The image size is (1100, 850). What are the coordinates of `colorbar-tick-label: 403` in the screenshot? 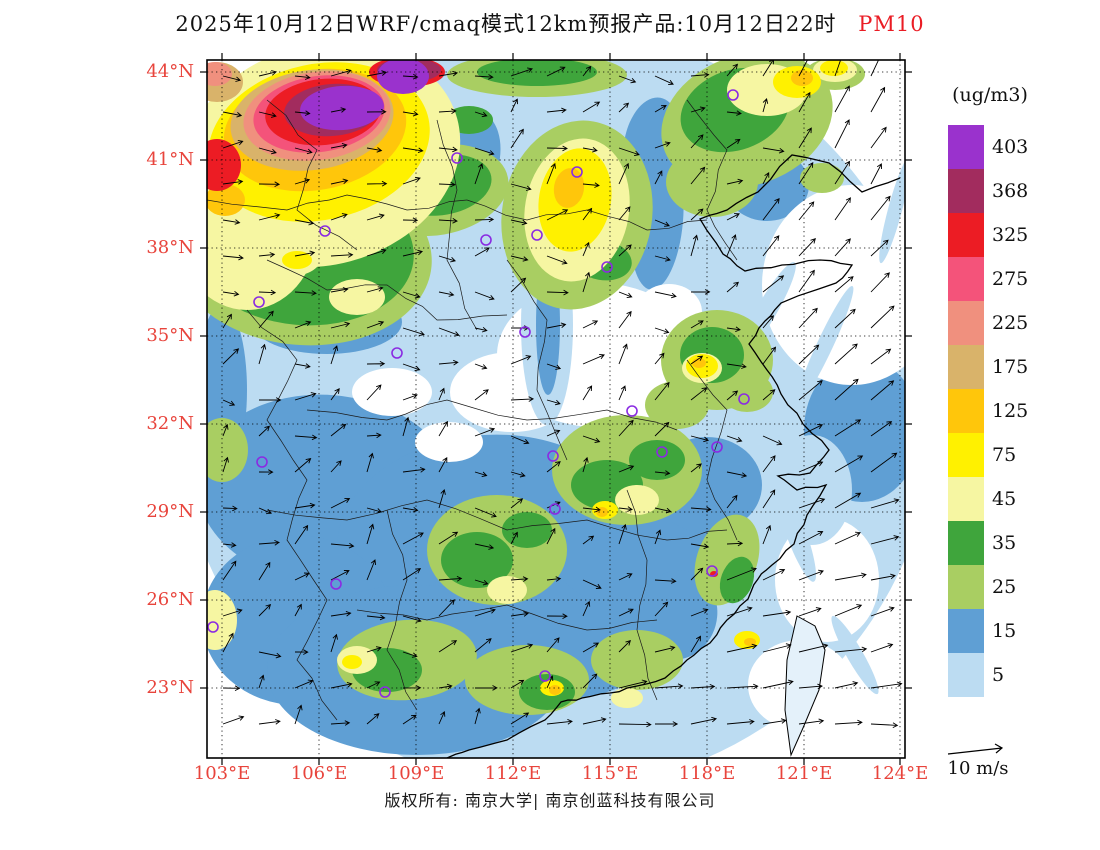 It's located at (1010, 147).